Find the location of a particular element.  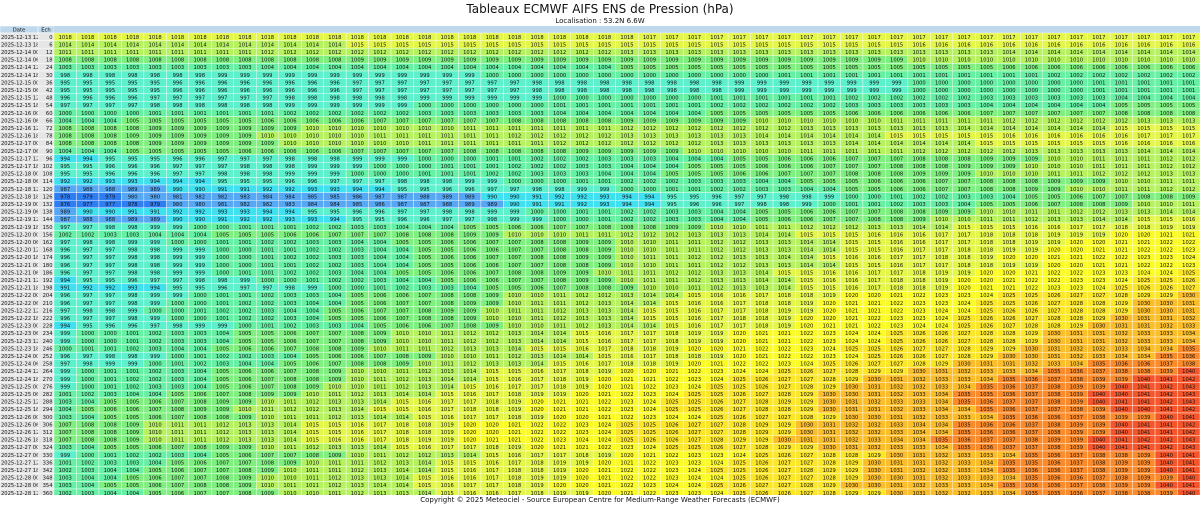

pressure-value: 986 is located at coordinates (380, 205).